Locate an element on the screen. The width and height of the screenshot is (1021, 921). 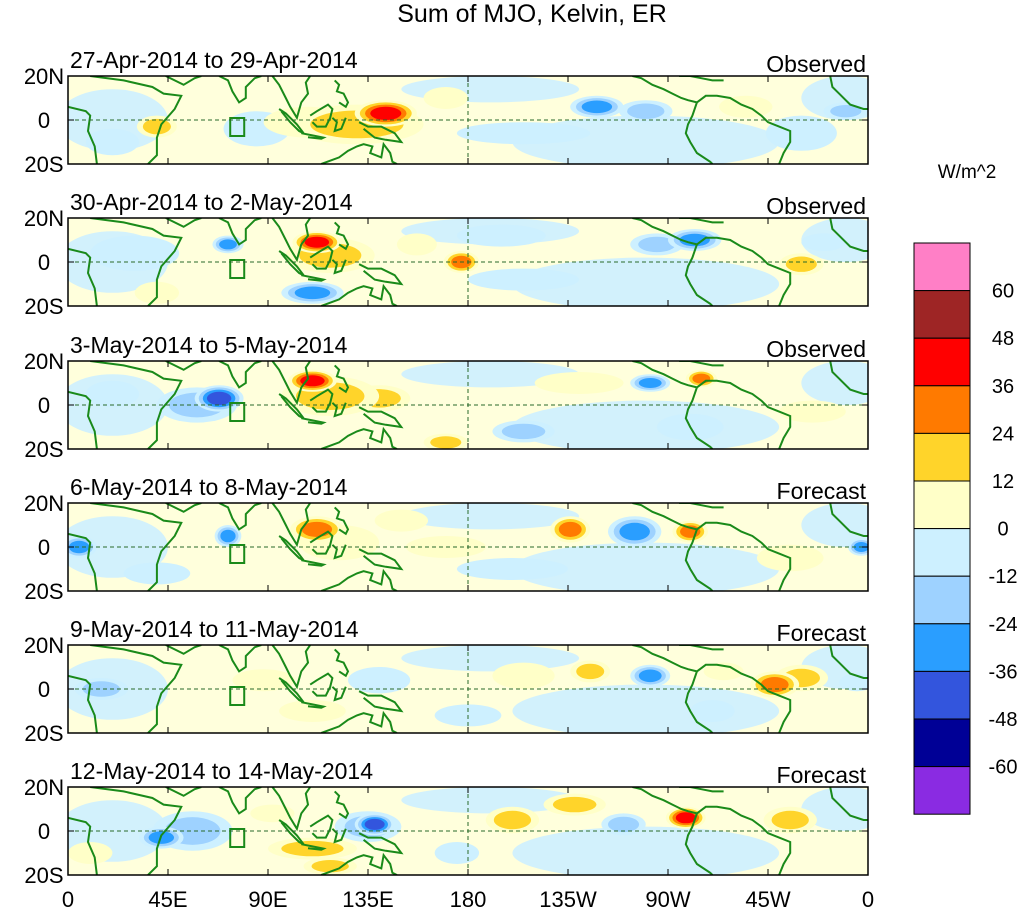
panel-2: 20N 0 20S 30-Apr-2014 to 2-May-2014 Observed is located at coordinates (446, 254).